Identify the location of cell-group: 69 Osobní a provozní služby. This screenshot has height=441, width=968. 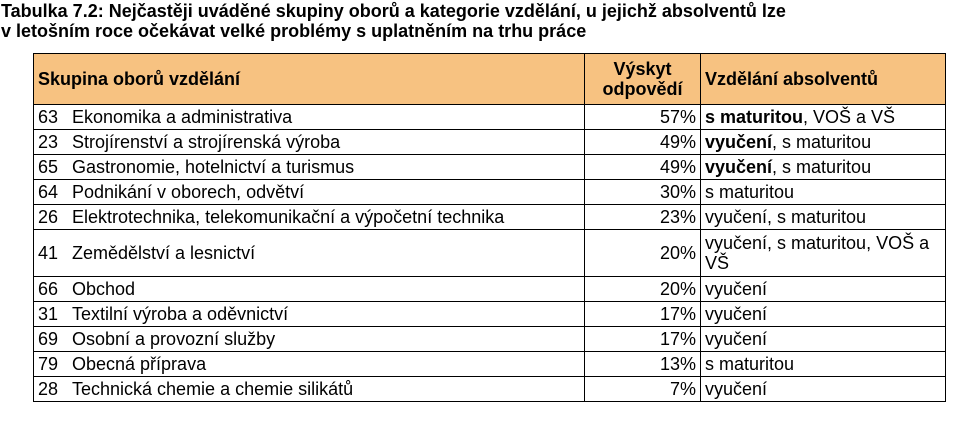
(309, 339).